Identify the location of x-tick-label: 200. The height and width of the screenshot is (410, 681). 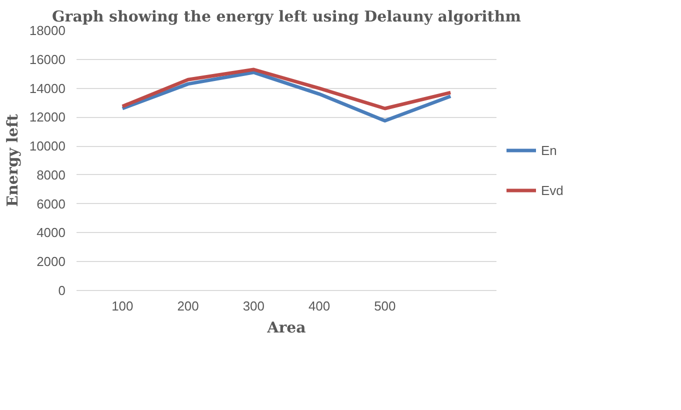
(188, 306).